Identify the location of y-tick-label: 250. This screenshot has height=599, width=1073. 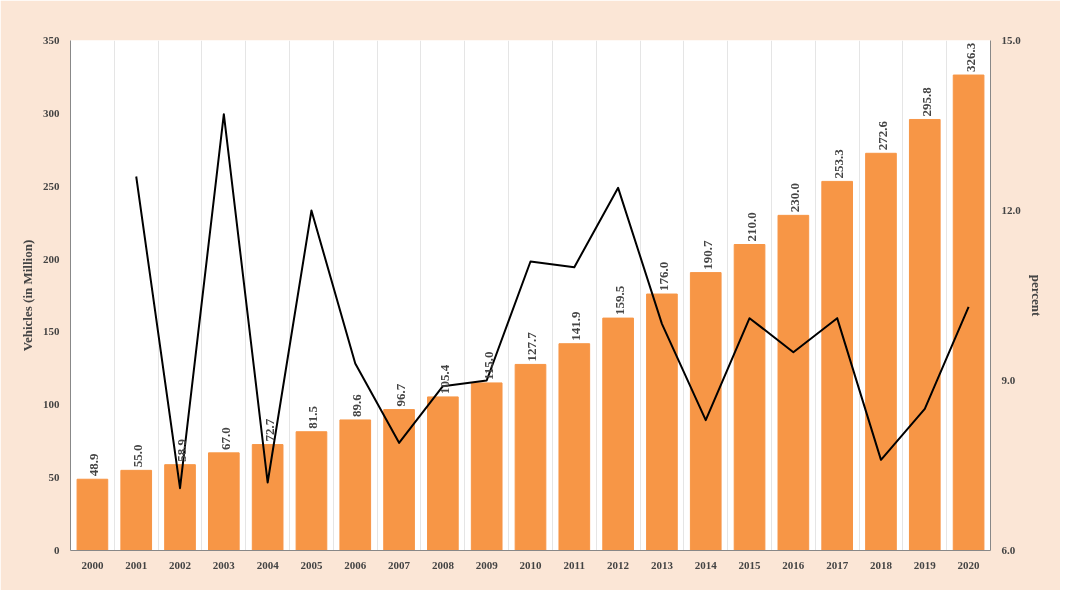
(51, 185).